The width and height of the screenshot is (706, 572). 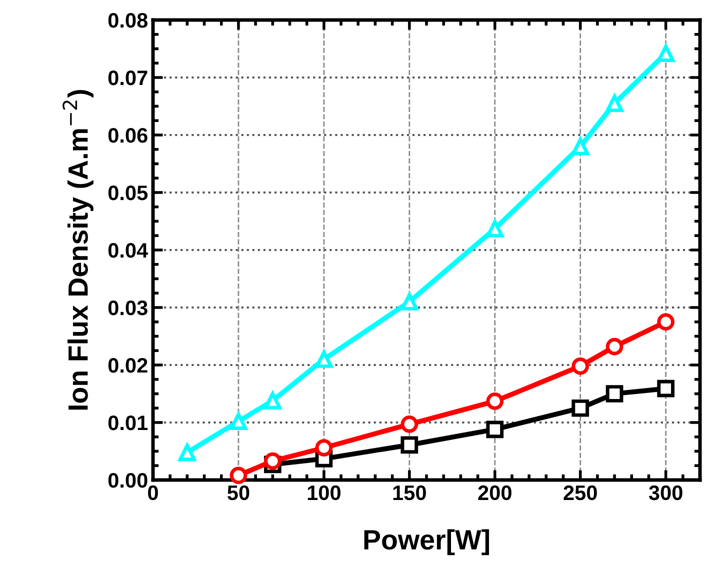 What do you see at coordinates (153, 492) in the screenshot?
I see `x-tick-label: 0` at bounding box center [153, 492].